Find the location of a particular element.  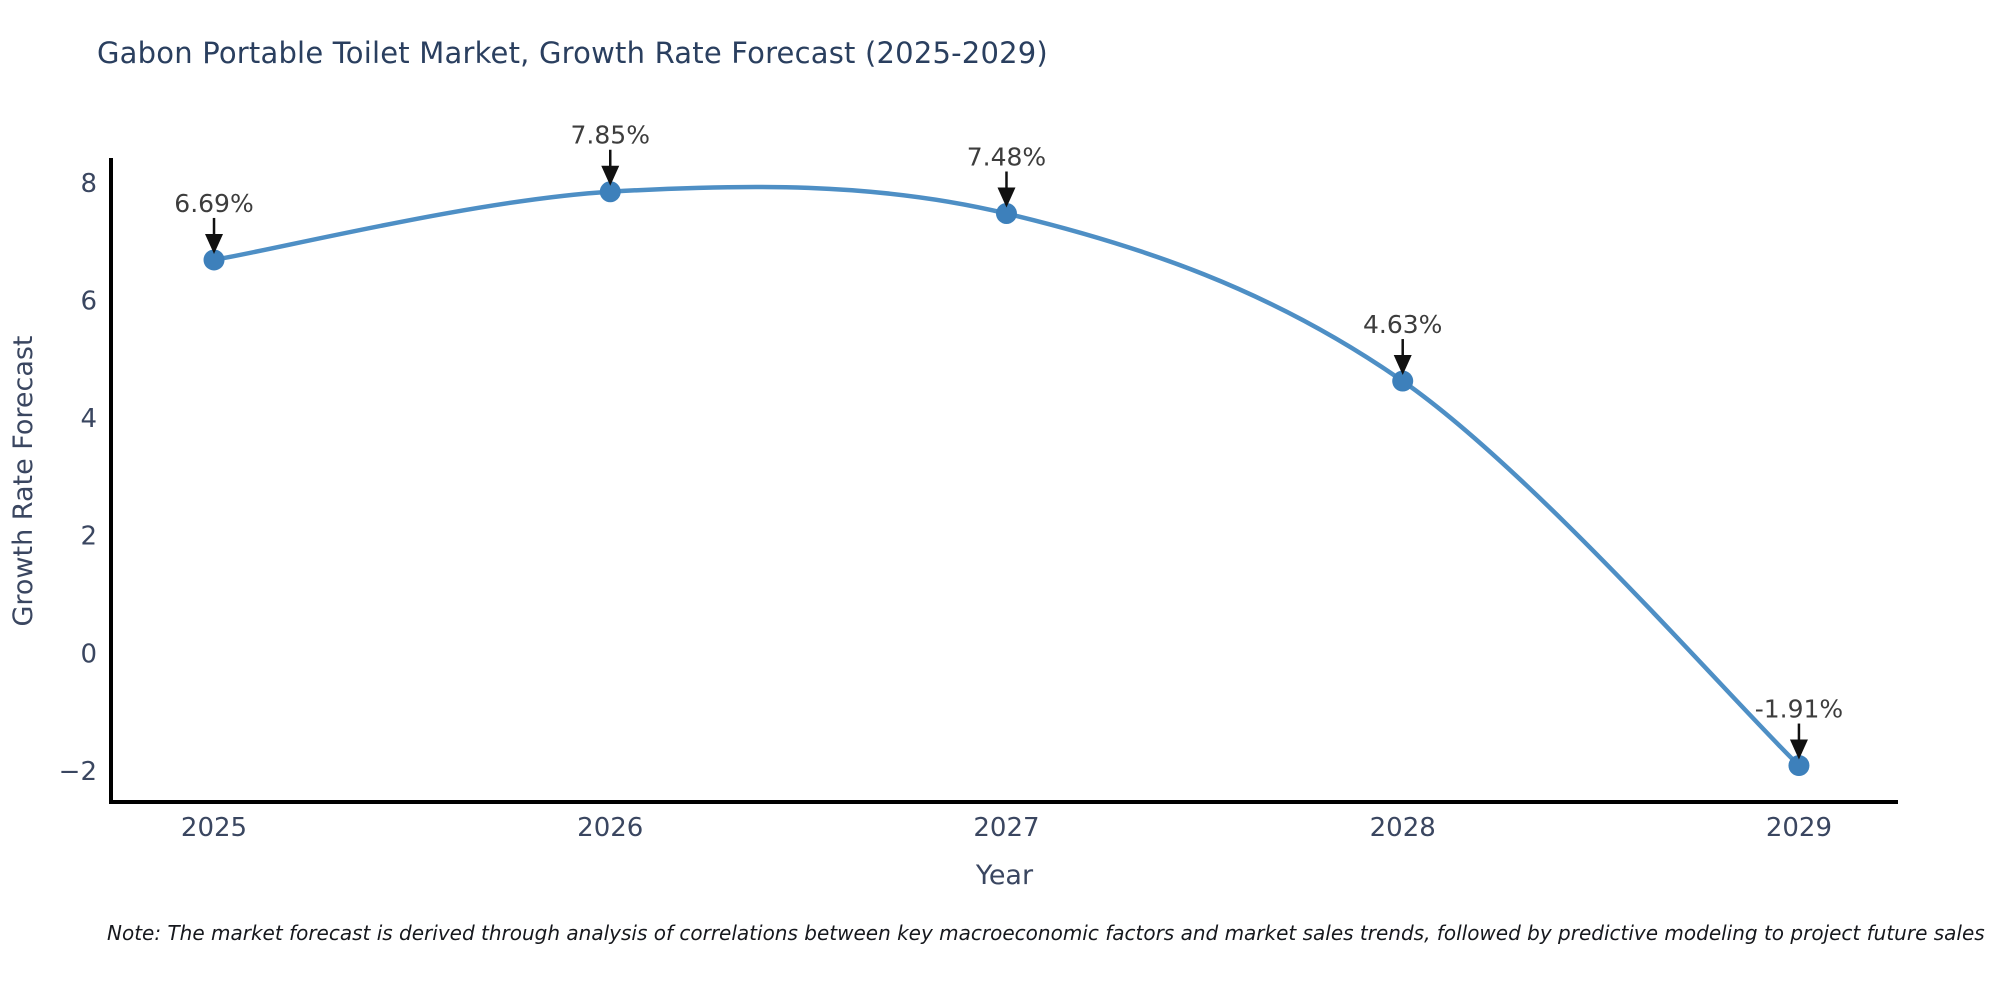

x-tick-label: 2029 is located at coordinates (1799, 828).